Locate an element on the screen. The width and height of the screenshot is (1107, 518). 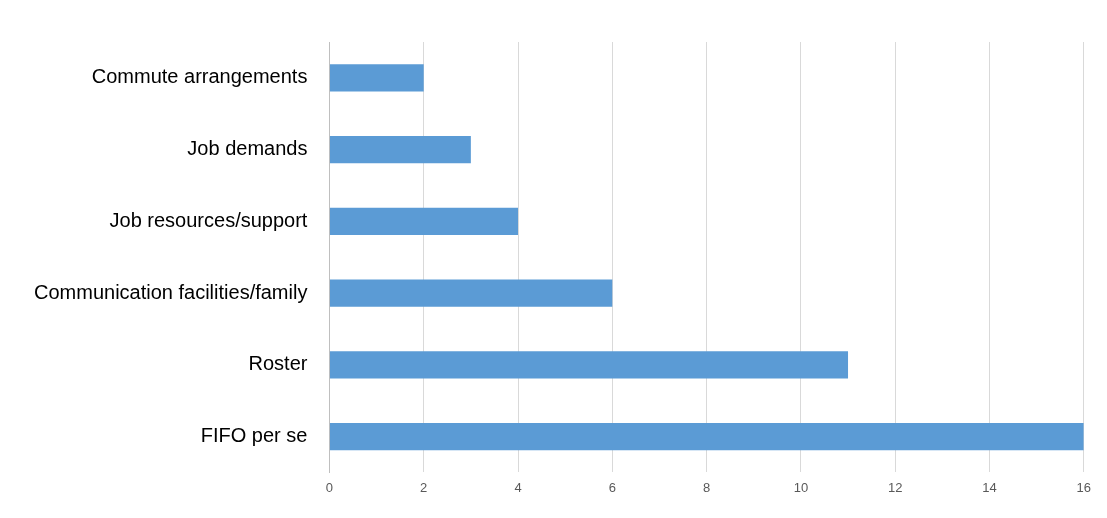
x-tick-label: 4 is located at coordinates (518, 487).